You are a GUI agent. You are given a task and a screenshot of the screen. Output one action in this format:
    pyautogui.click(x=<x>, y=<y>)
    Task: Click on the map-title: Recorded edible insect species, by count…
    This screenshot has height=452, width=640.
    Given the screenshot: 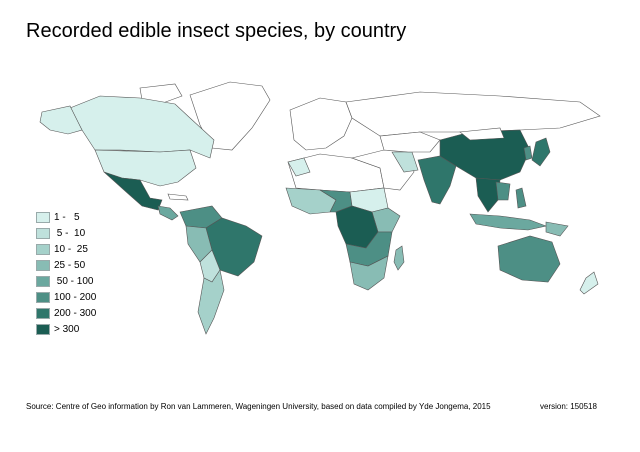 What is the action you would take?
    pyautogui.click(x=216, y=31)
    